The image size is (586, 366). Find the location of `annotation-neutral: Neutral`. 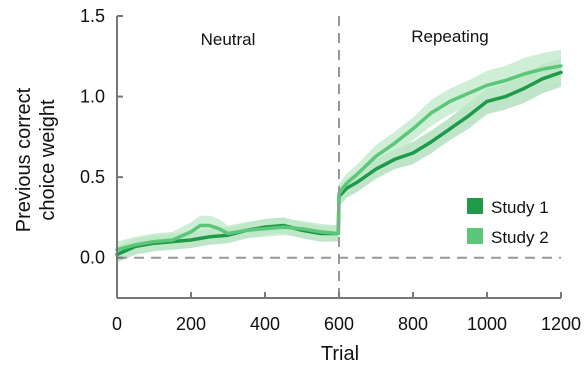

annotation-neutral: Neutral is located at coordinates (228, 39).